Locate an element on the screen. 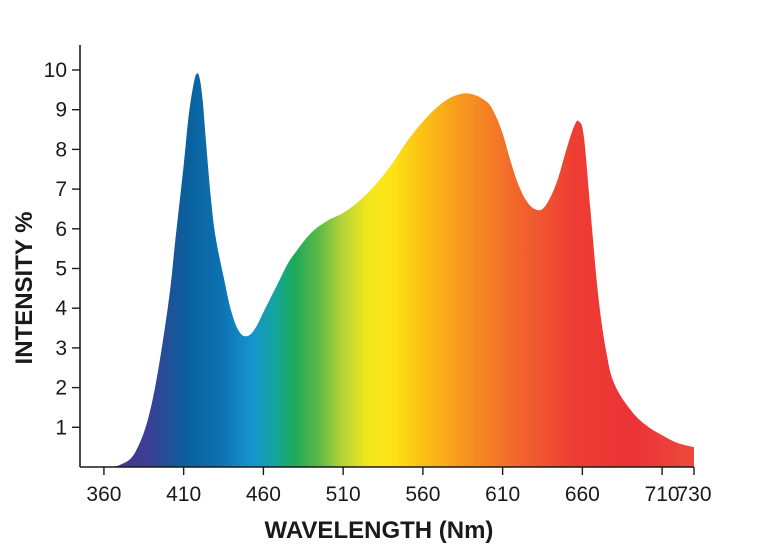 Image resolution: width=764 pixels, height=558 pixels. y-axis-title: INTENSITY % is located at coordinates (24, 288).